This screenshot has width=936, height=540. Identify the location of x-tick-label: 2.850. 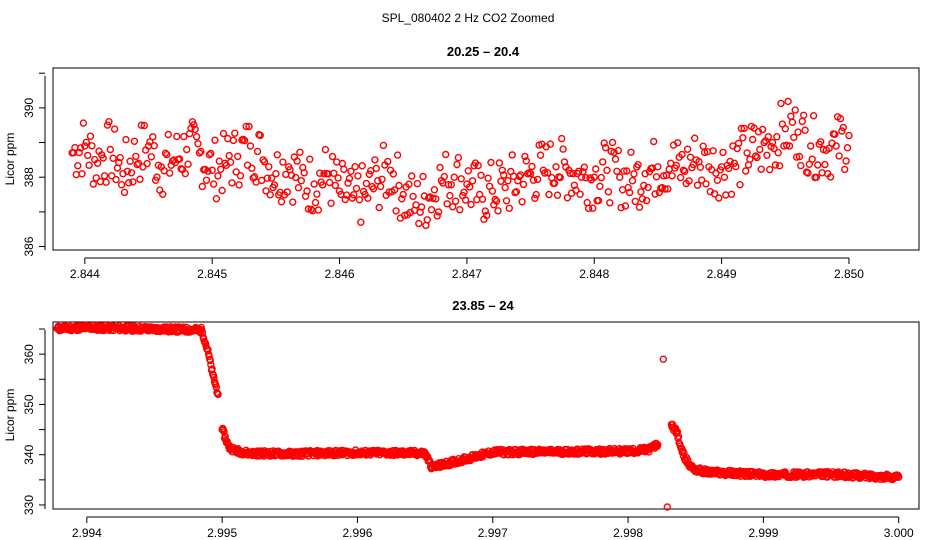
(849, 274).